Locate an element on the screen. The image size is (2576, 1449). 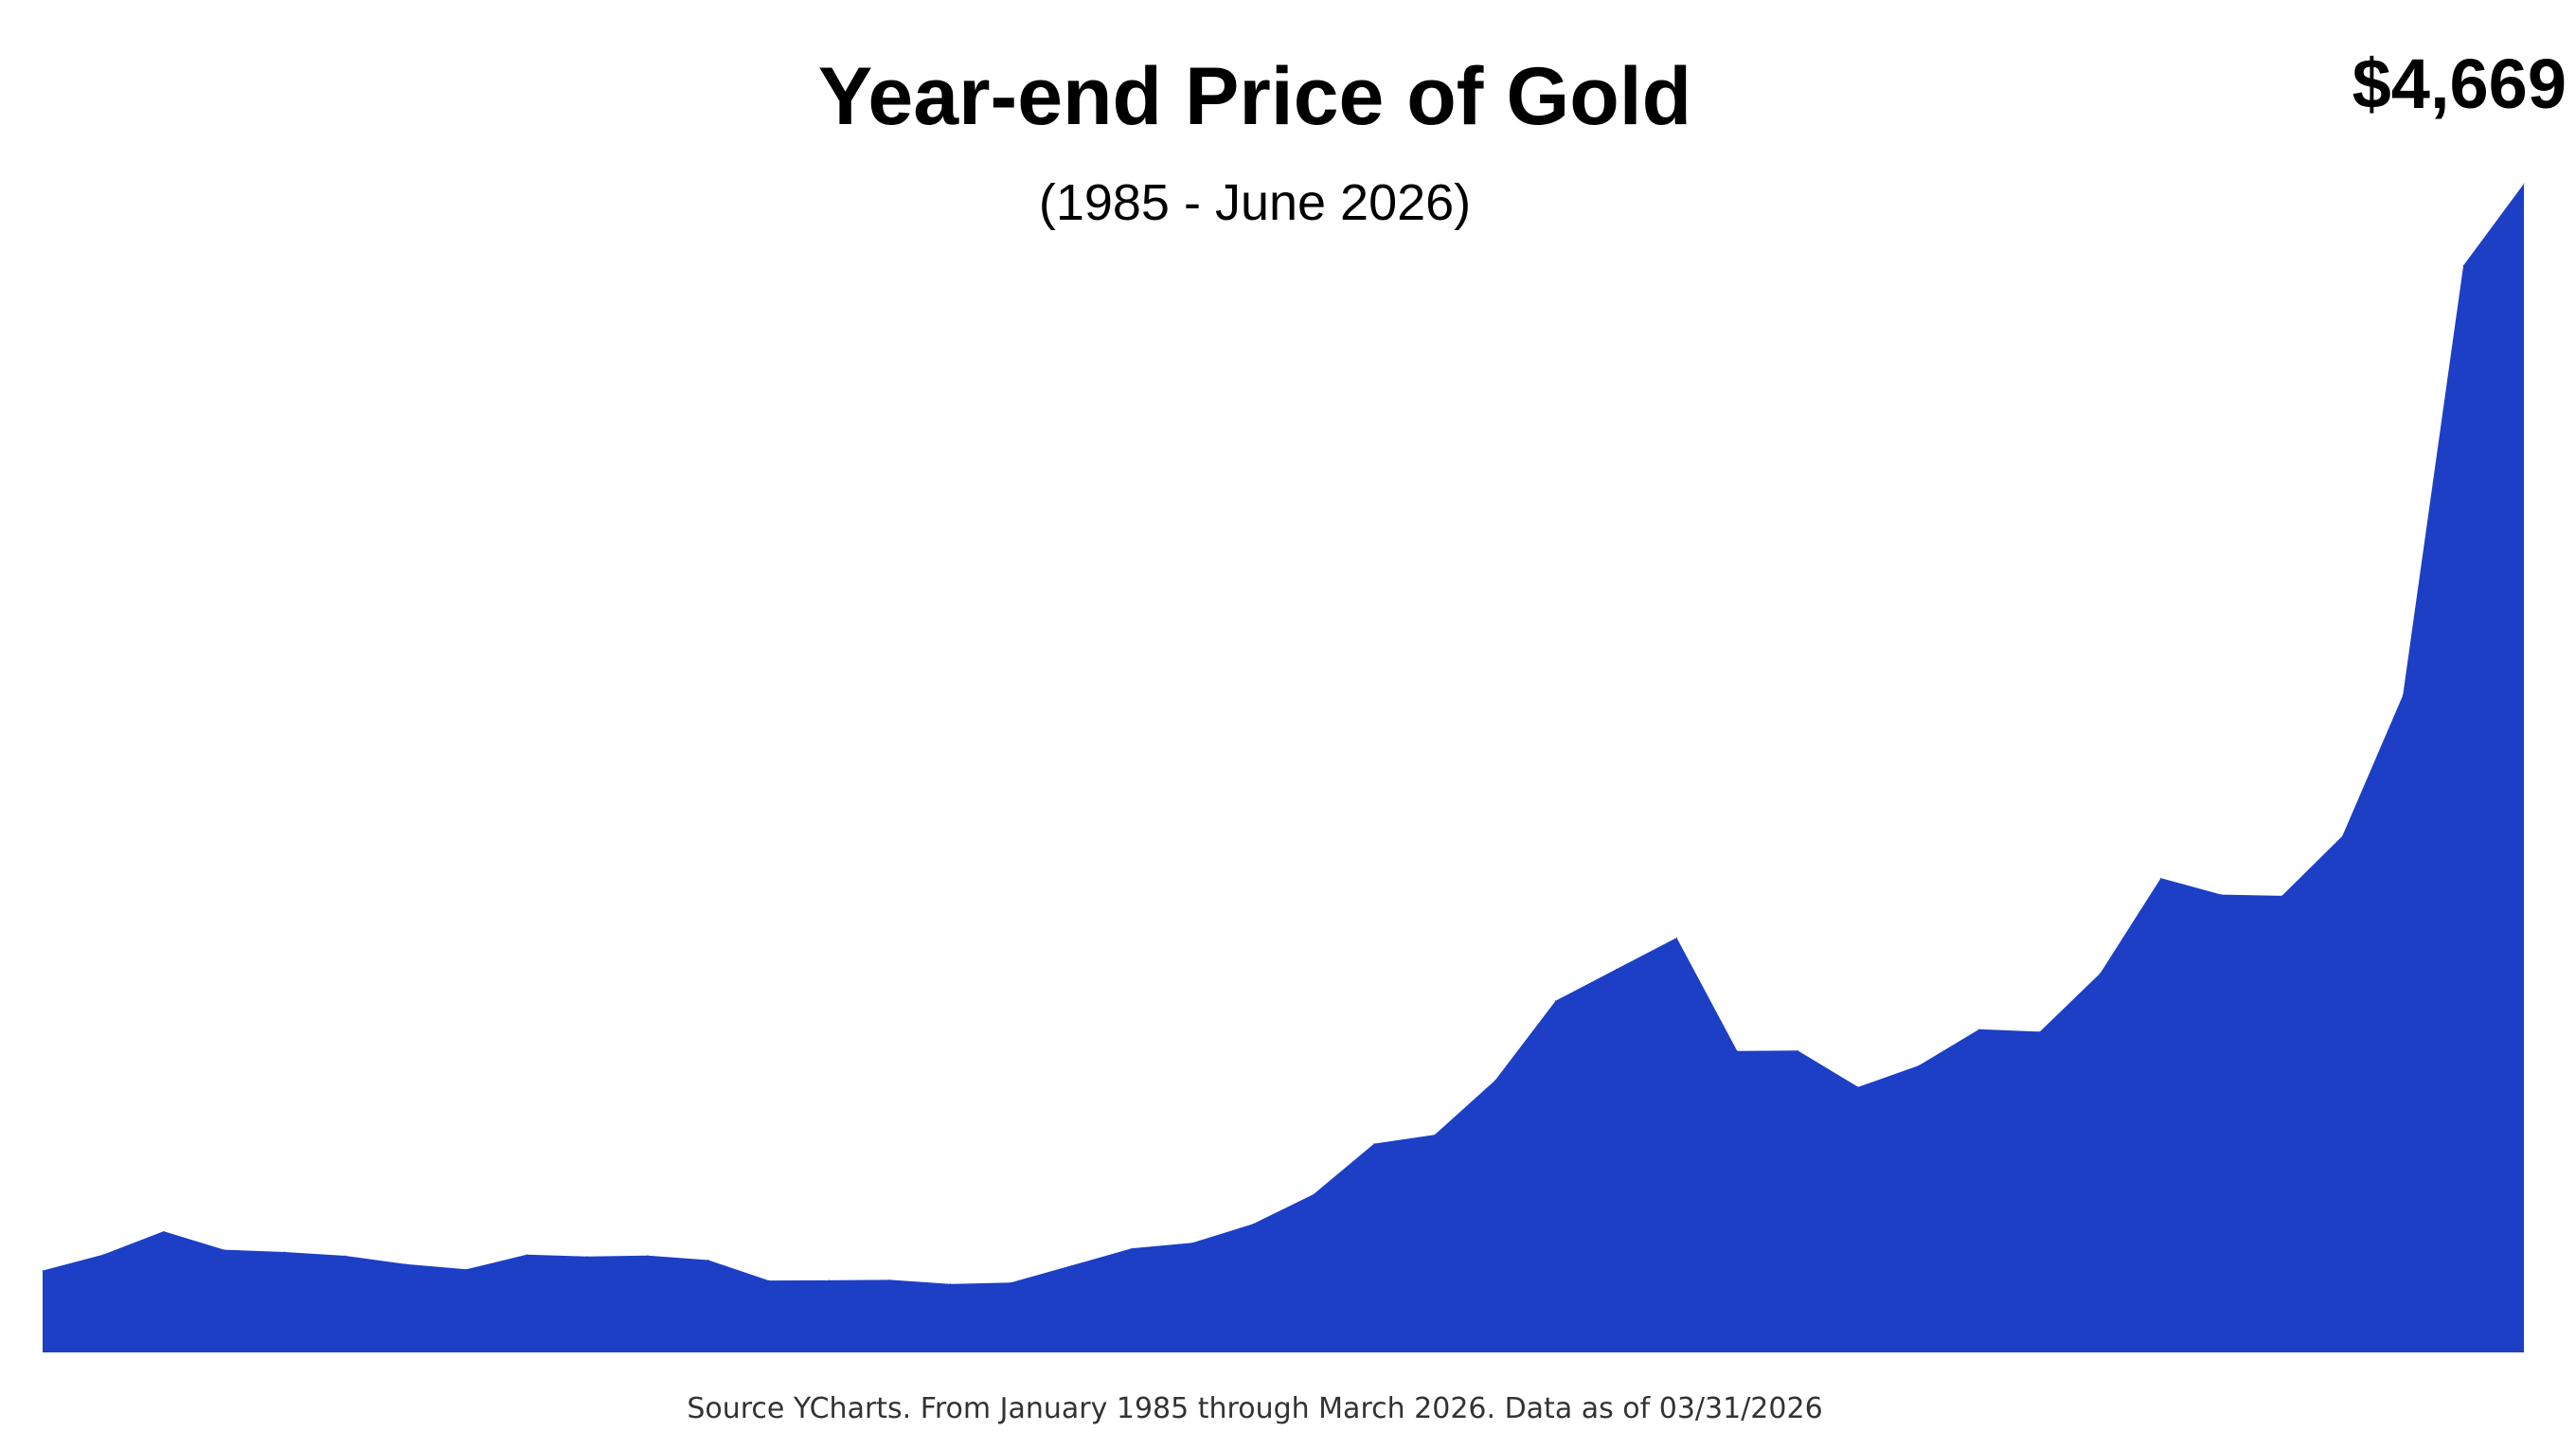
chart-title: Year-end Price of Gold is located at coordinates (1254, 96).